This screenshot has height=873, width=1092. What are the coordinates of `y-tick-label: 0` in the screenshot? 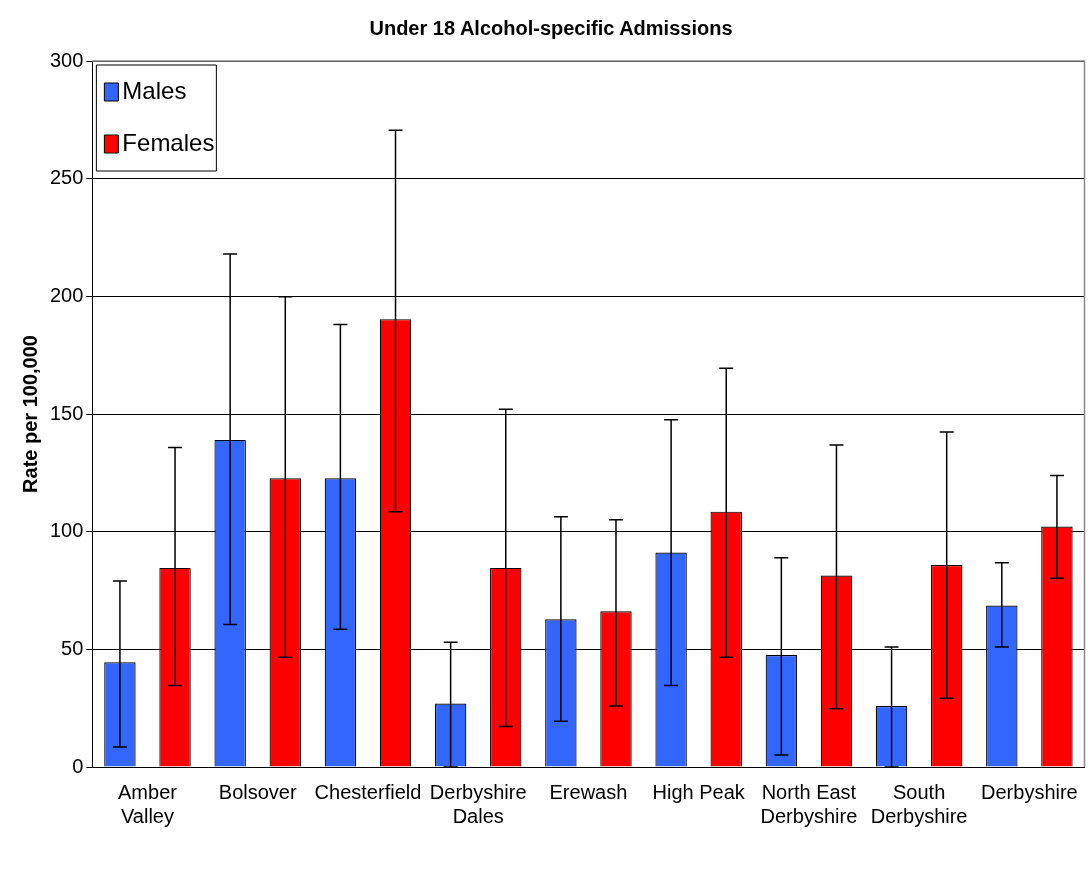 It's located at (78, 765).